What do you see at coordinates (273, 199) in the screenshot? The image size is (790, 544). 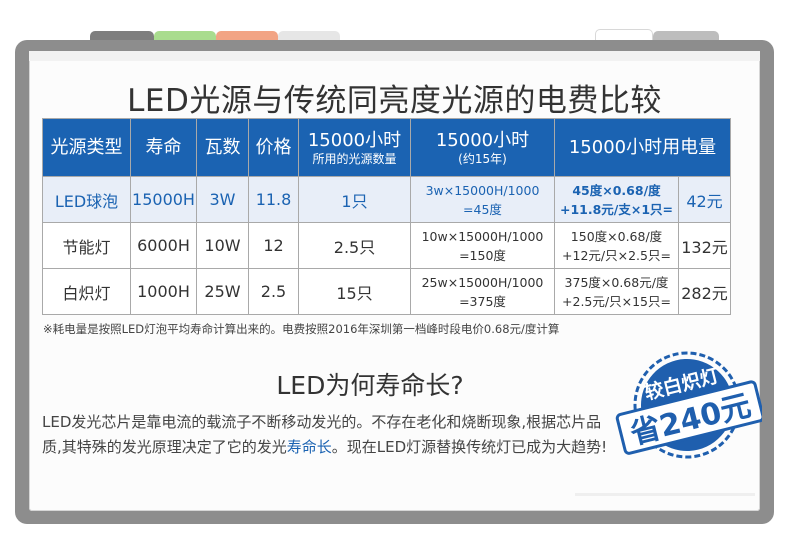 I see `cell-price: 11.8` at bounding box center [273, 199].